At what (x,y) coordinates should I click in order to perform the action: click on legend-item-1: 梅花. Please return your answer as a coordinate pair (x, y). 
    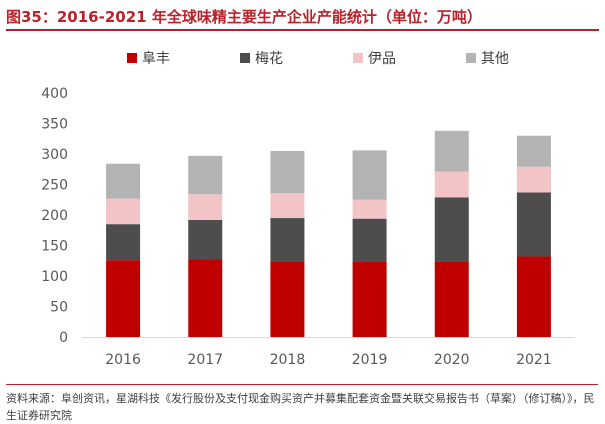
    Looking at the image, I should click on (261, 59).